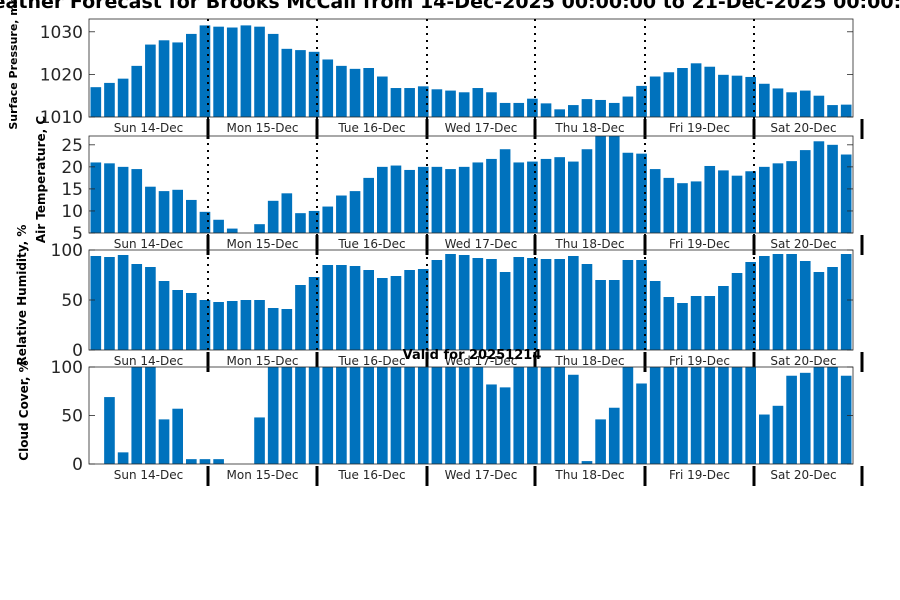 This screenshot has width=900, height=600. What do you see at coordinates (77, 234) in the screenshot?
I see `y-tick-label: 5` at bounding box center [77, 234].